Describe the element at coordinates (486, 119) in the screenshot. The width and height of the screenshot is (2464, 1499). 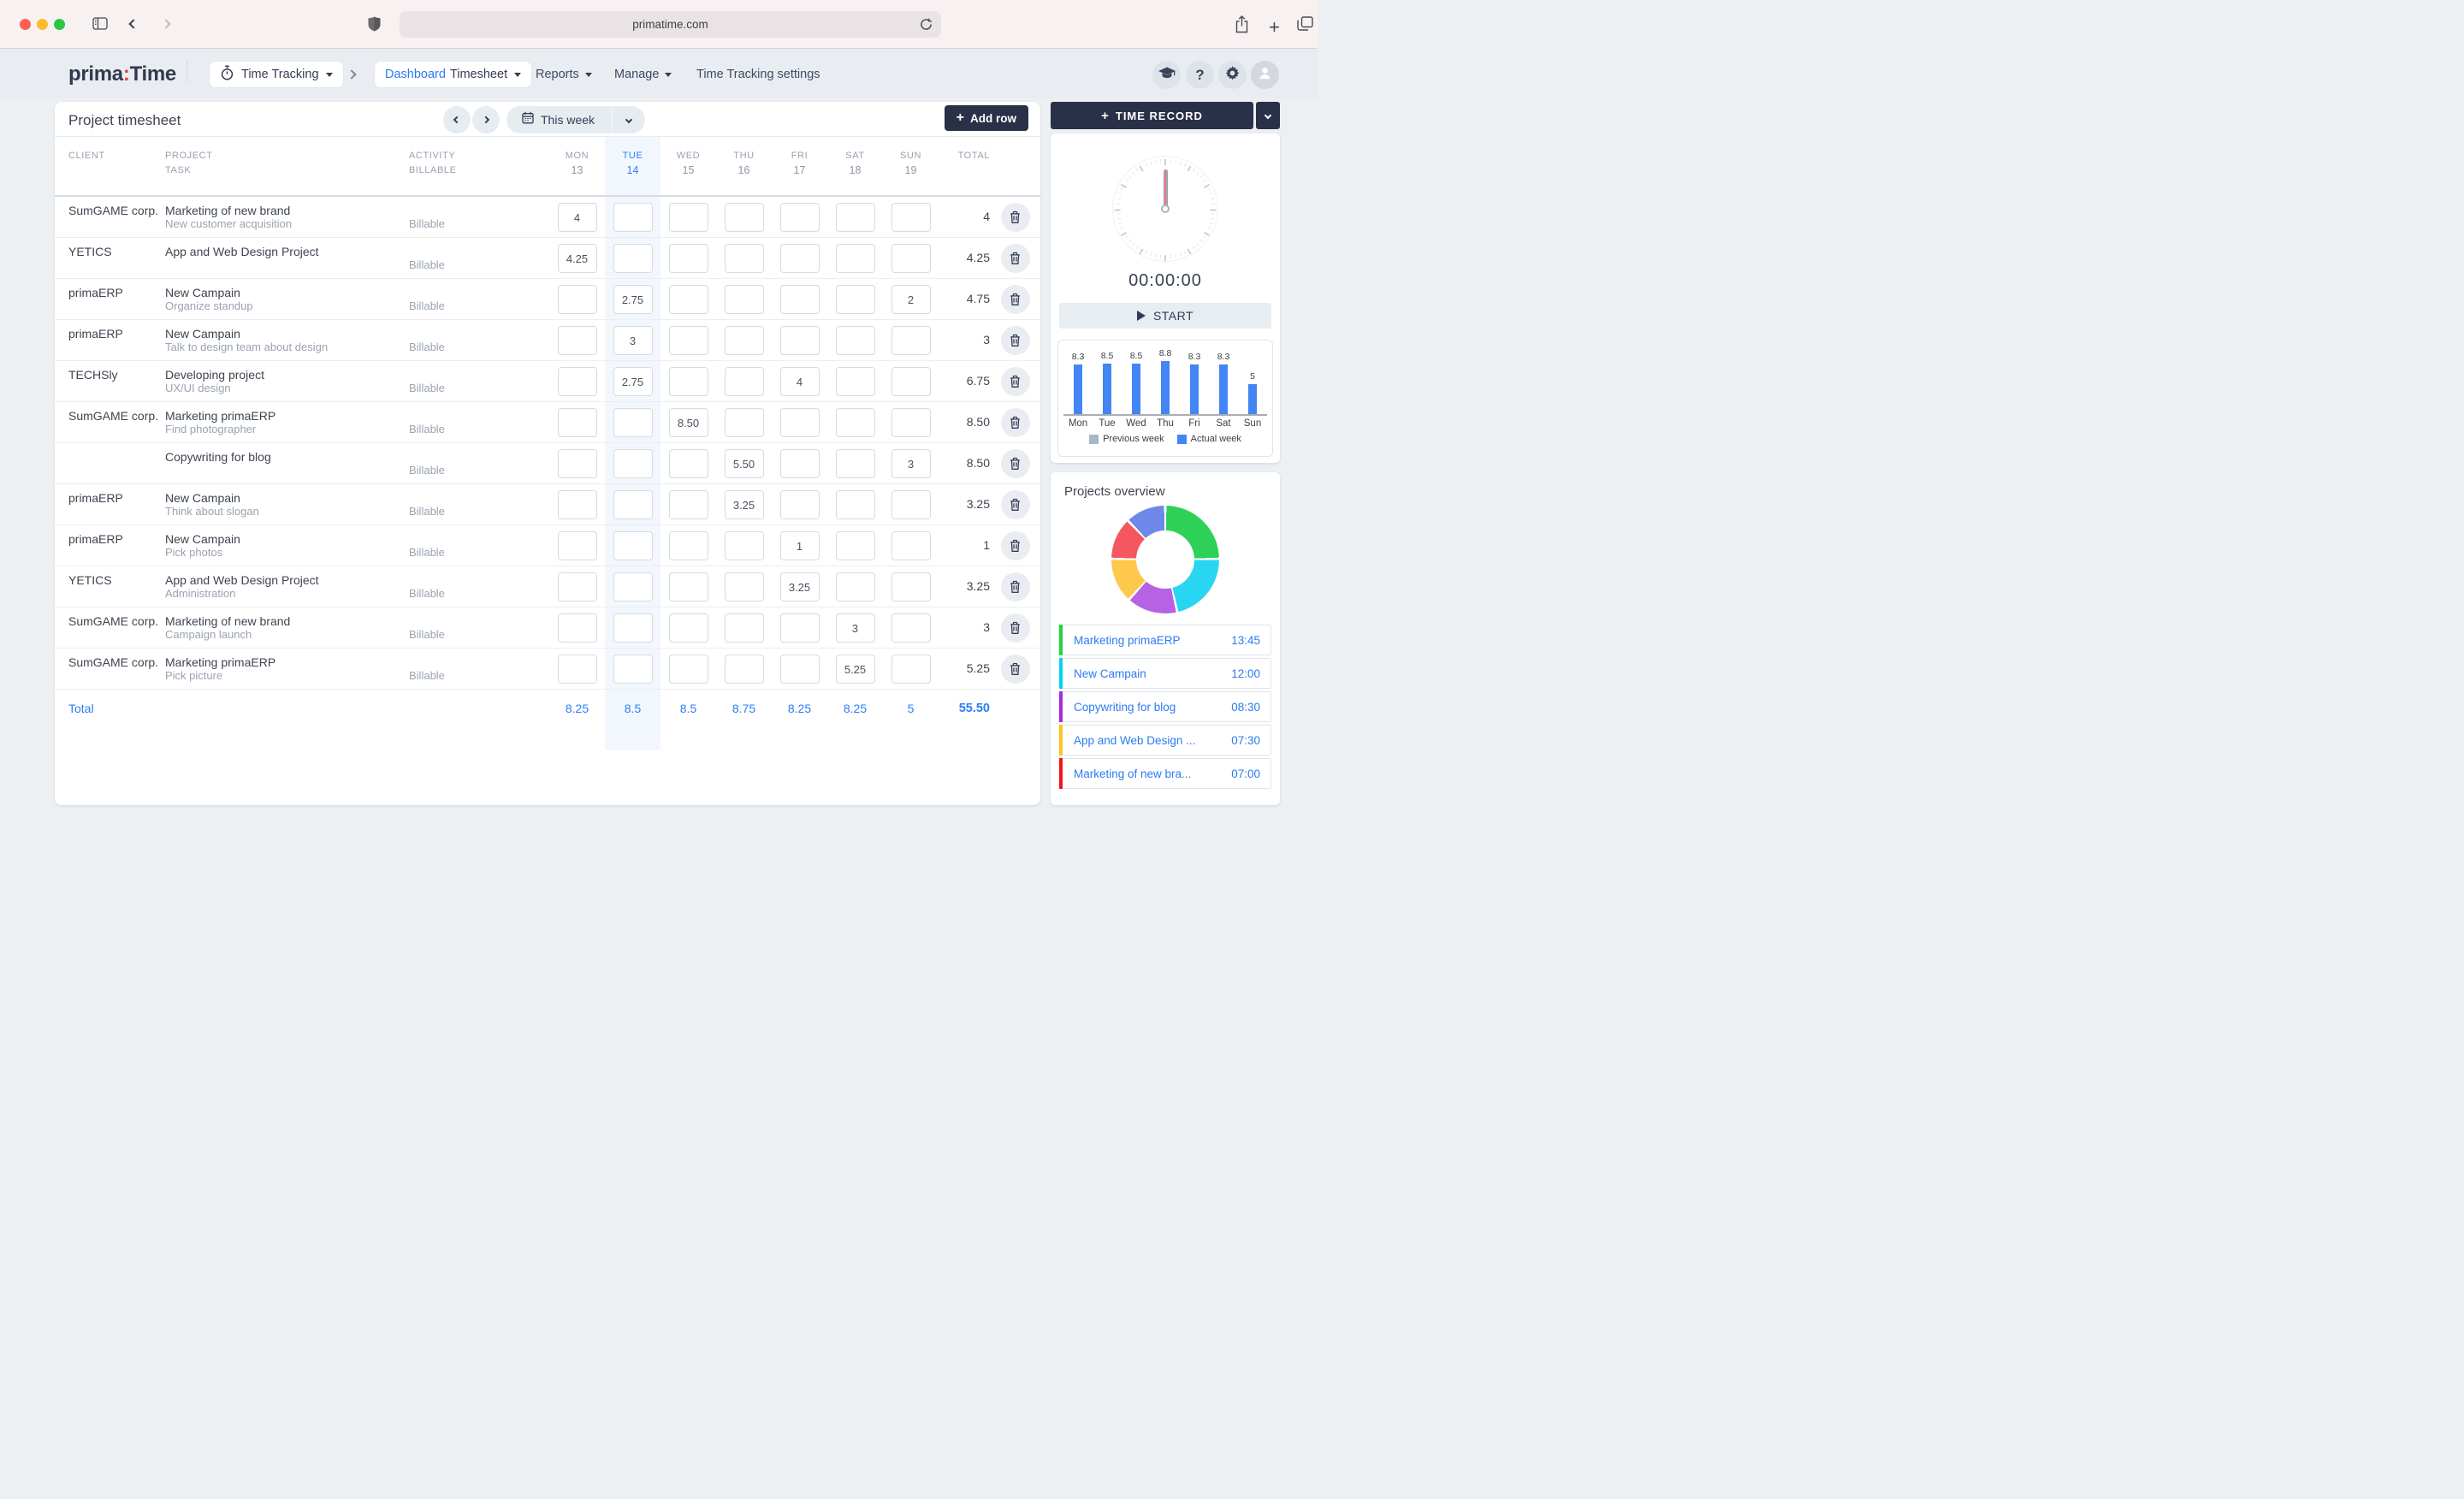
I see `next-week-button` at that location.